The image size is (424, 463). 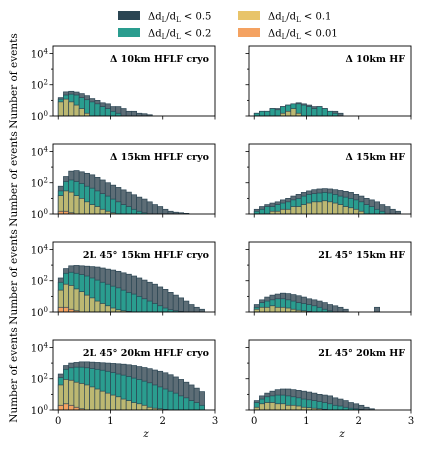 I want to click on y-tick-label: 104​, so click(x=40, y=249).